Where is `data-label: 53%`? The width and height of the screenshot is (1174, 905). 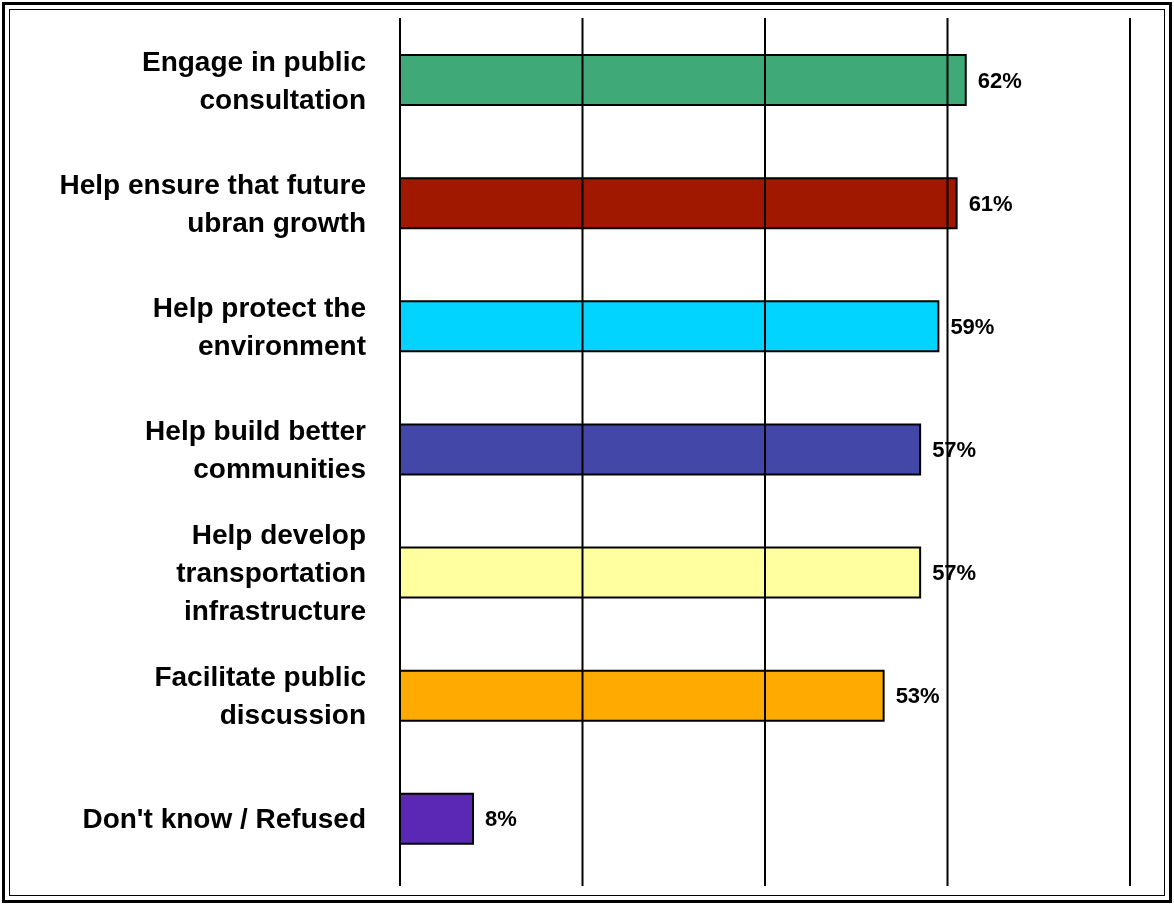 data-label: 53% is located at coordinates (917, 696).